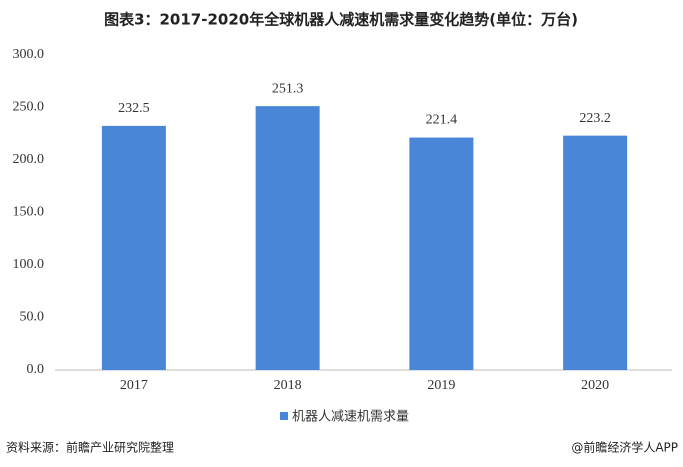 The height and width of the screenshot is (467, 683). What do you see at coordinates (288, 385) in the screenshot?
I see `x-tick-label: 2018` at bounding box center [288, 385].